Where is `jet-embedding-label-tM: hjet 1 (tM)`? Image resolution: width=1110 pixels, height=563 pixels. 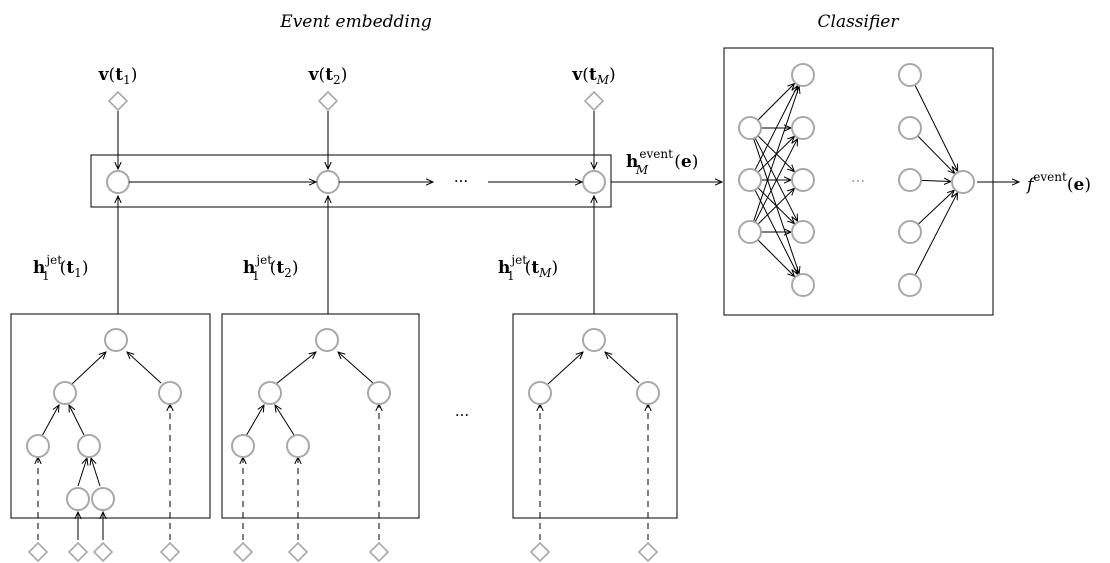 jet-embedding-label-tM: hjet 1 (tM) is located at coordinates (528, 268).